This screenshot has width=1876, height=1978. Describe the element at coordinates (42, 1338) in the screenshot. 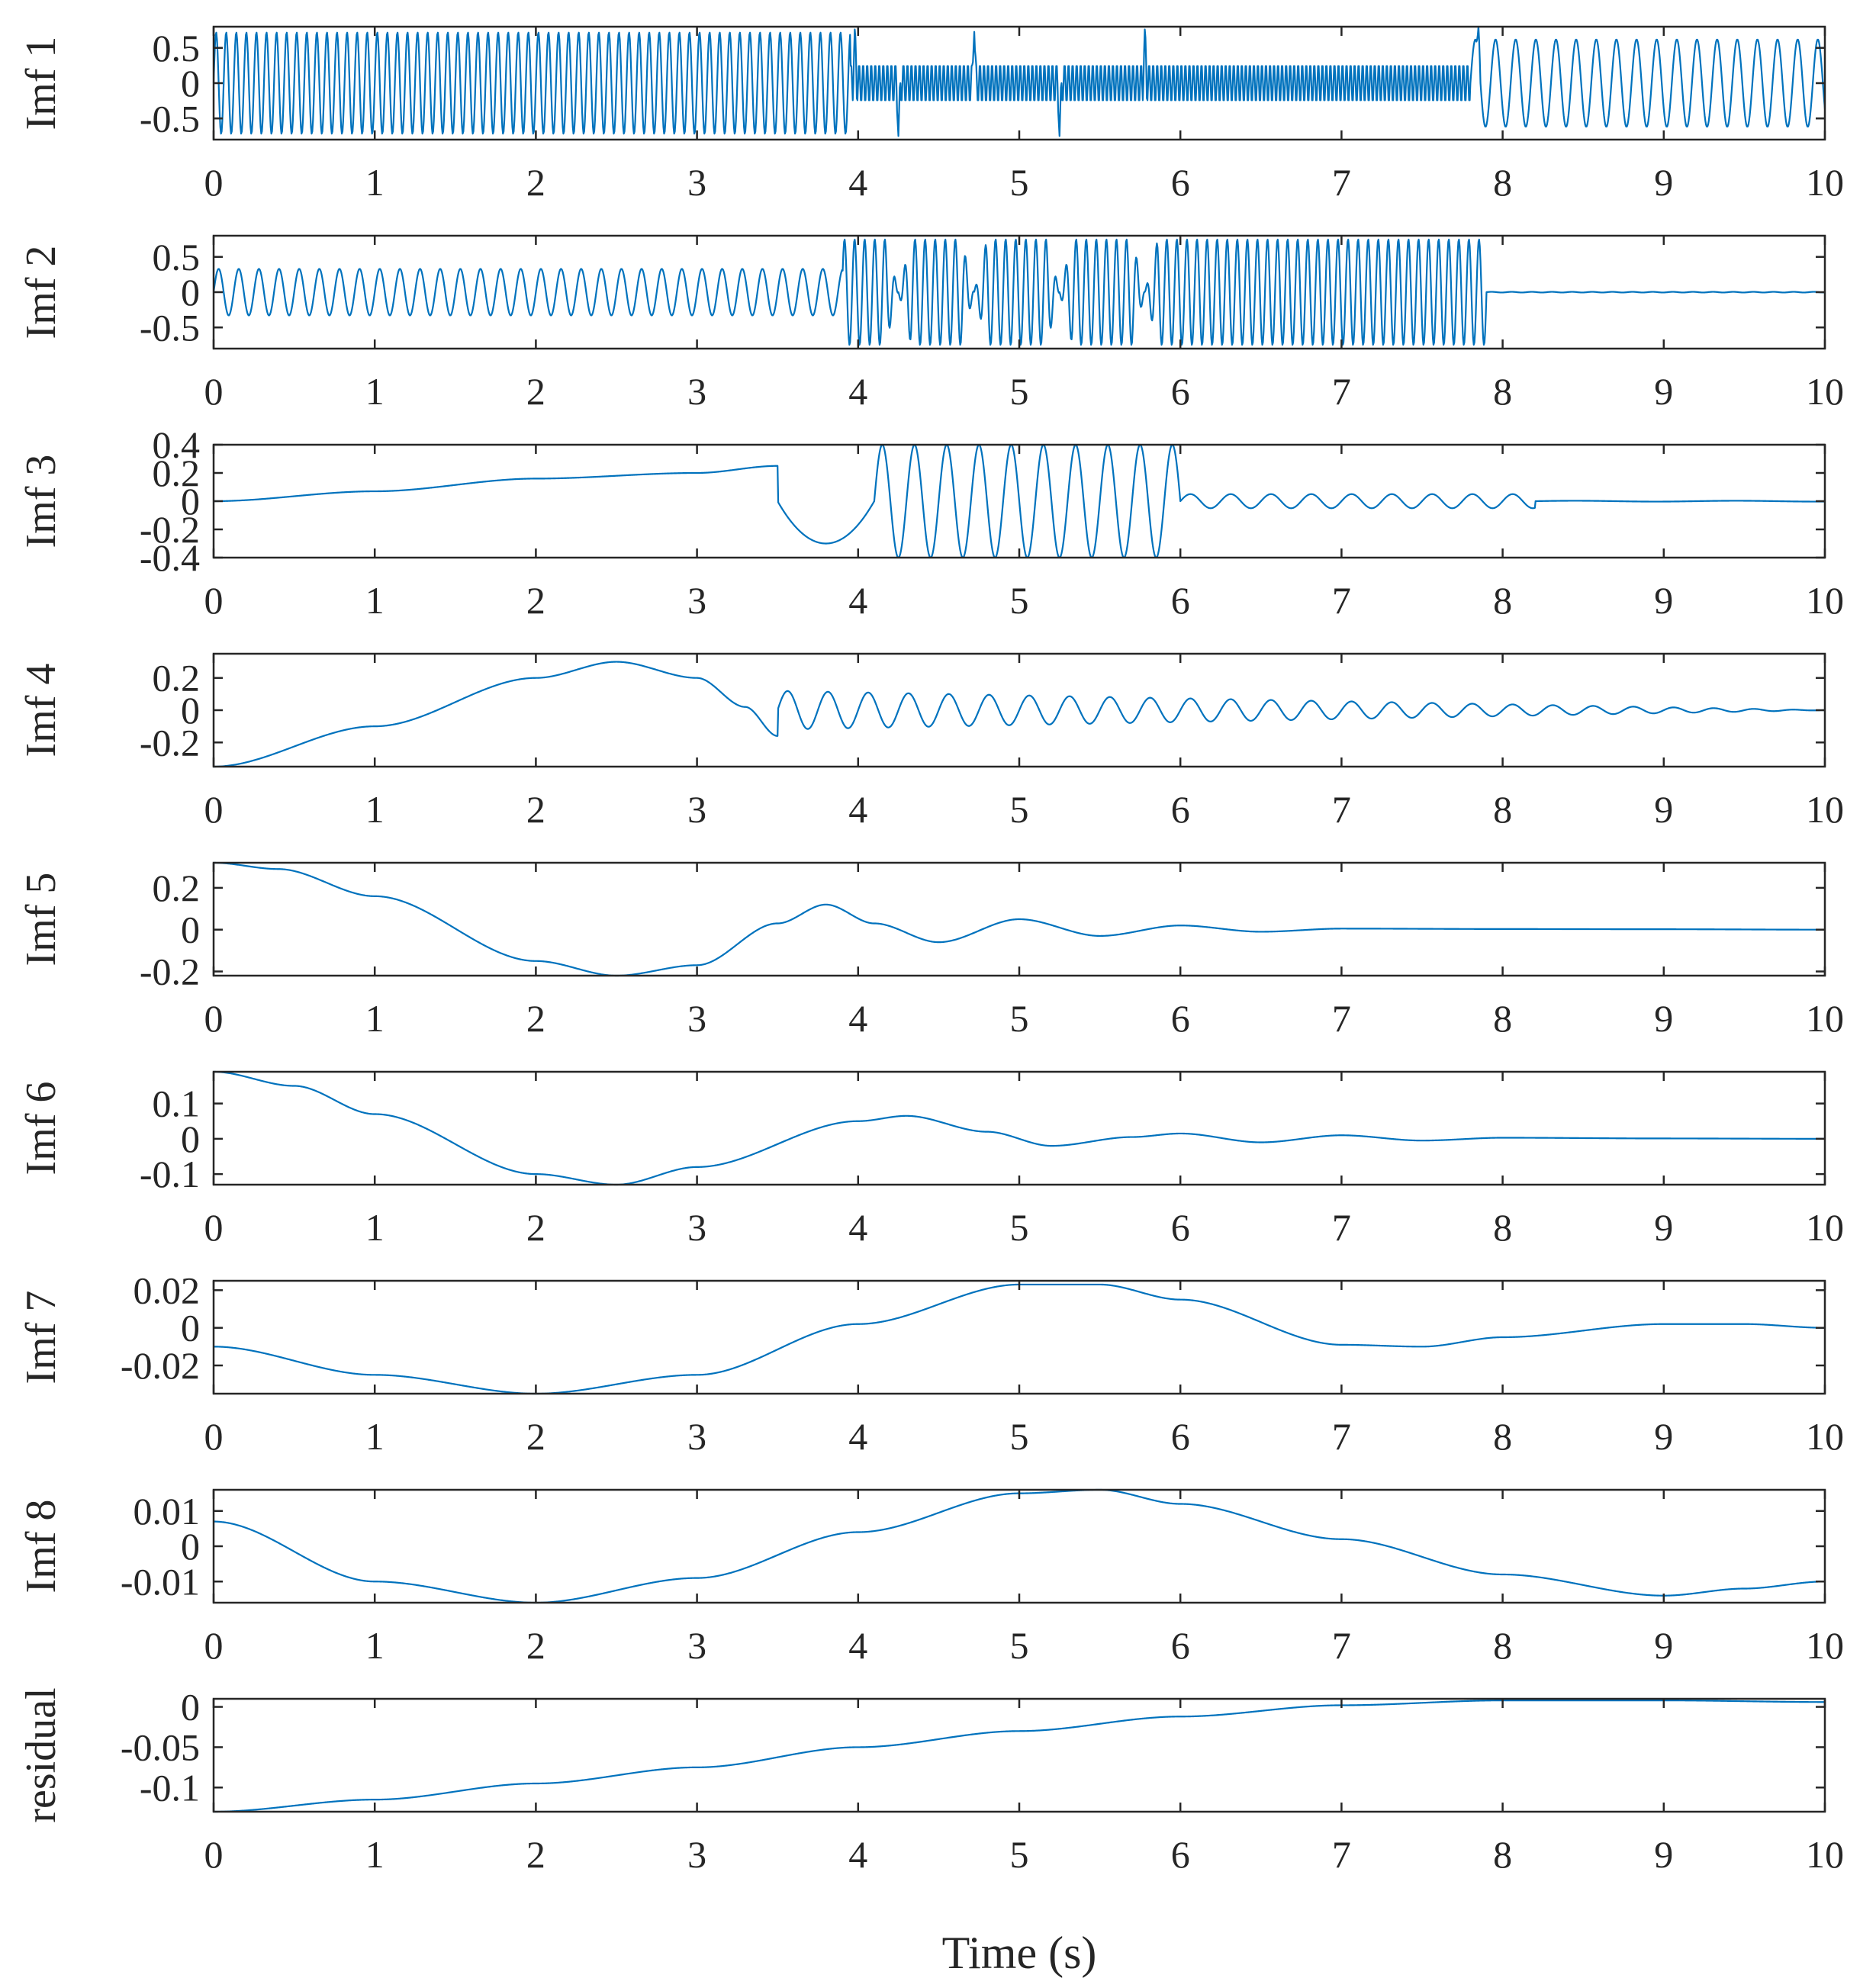

I see `y-axis-label: Imf 7` at that location.